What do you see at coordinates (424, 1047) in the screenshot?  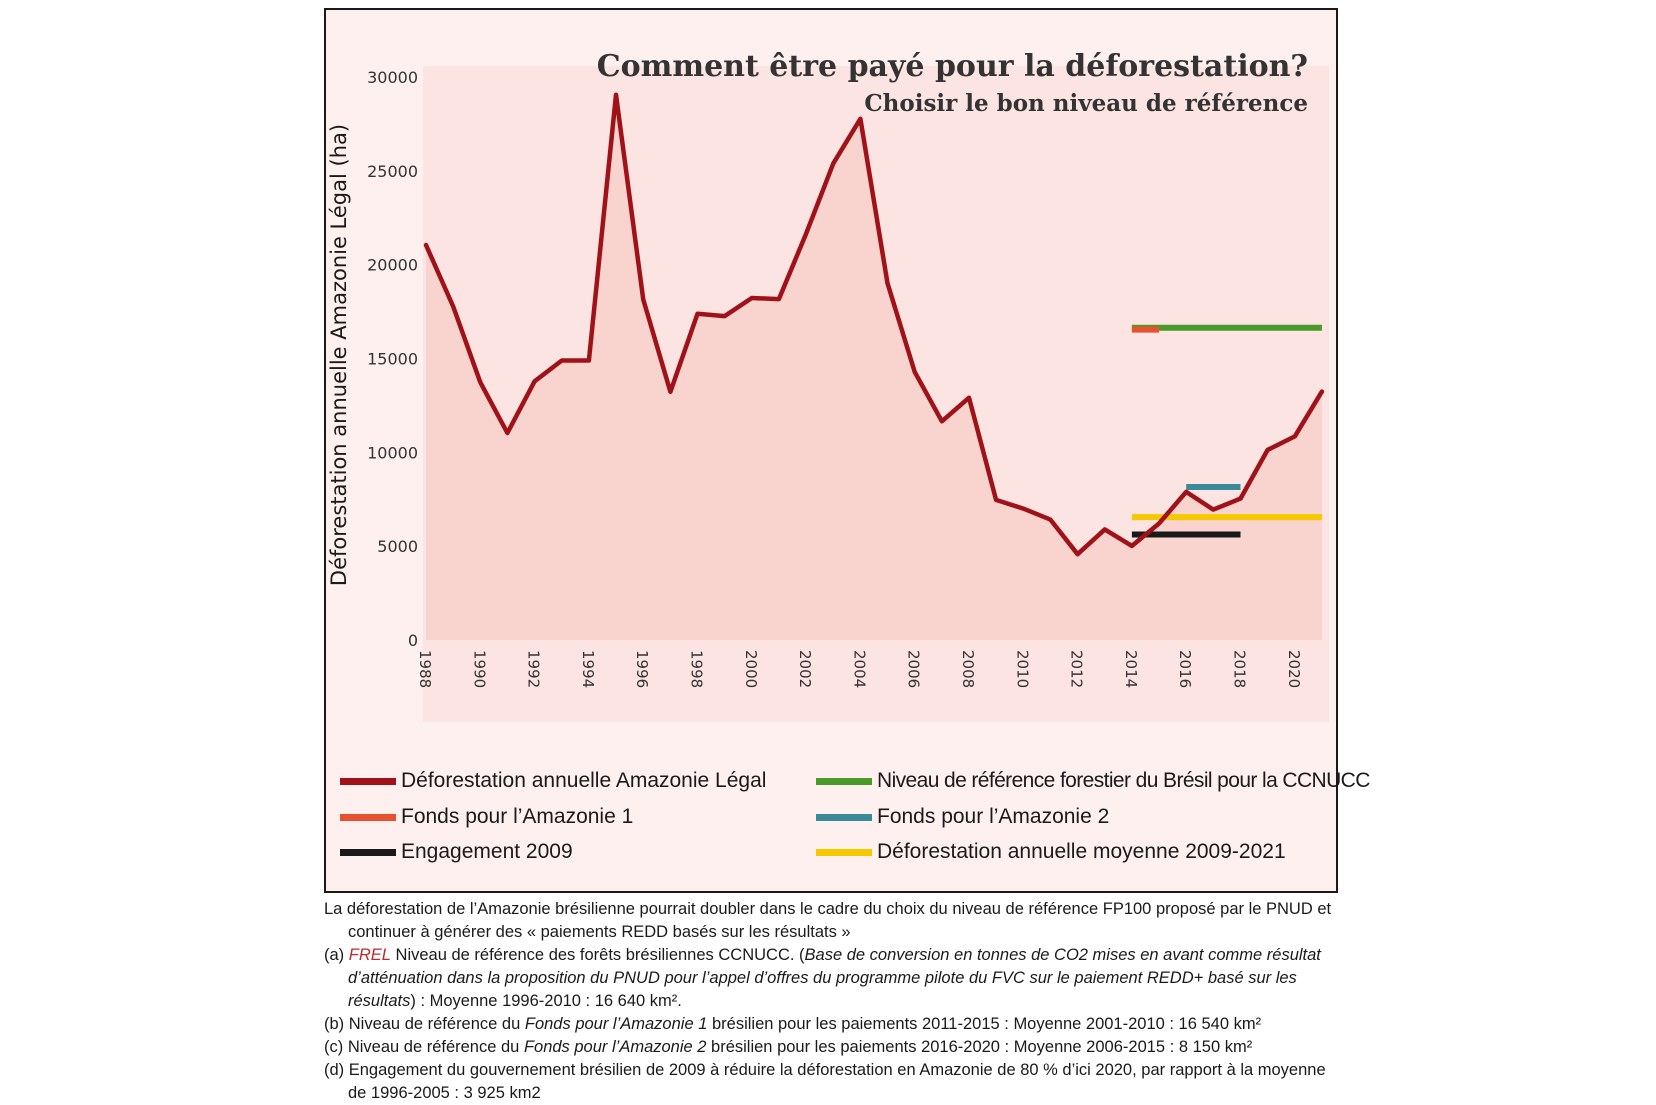 I see `note-c-text1: (c) Niveau de référence du` at bounding box center [424, 1047].